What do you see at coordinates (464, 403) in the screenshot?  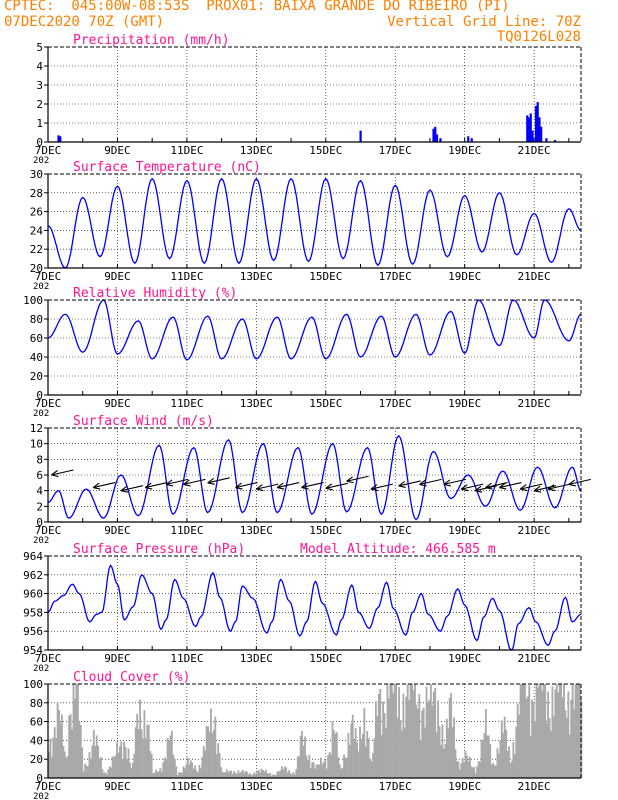 I see `x-tick-label: 19DEC` at bounding box center [464, 403].